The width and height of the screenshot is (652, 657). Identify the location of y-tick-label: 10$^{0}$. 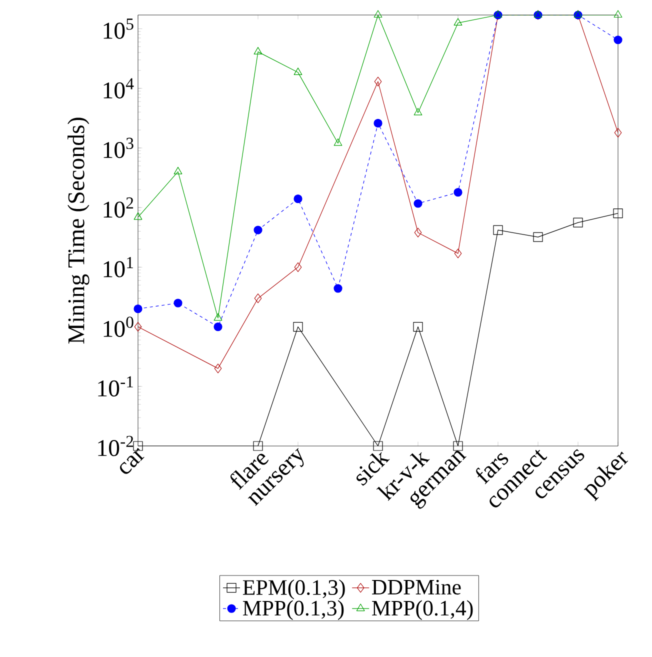
(119, 326).